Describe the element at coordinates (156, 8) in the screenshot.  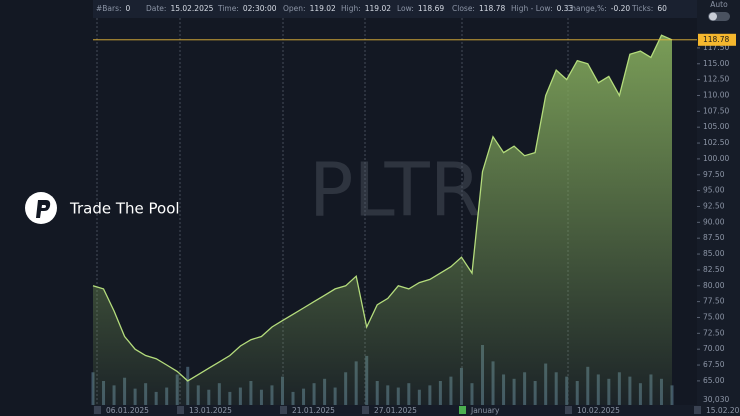
I see `info-label: Date:` at that location.